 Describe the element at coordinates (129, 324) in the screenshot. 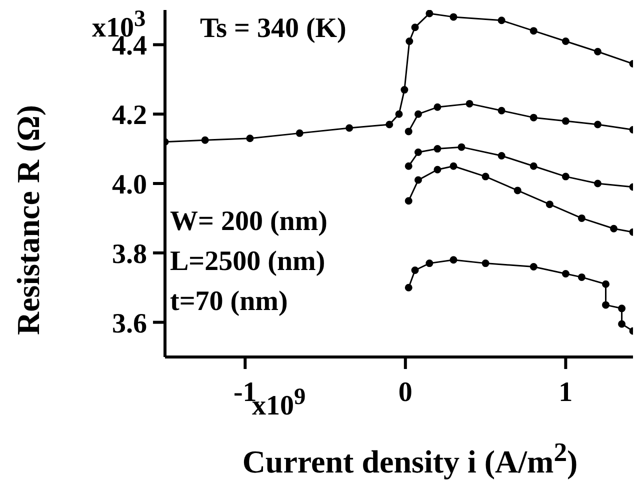

I see `y-tick-label: 3.6` at that location.